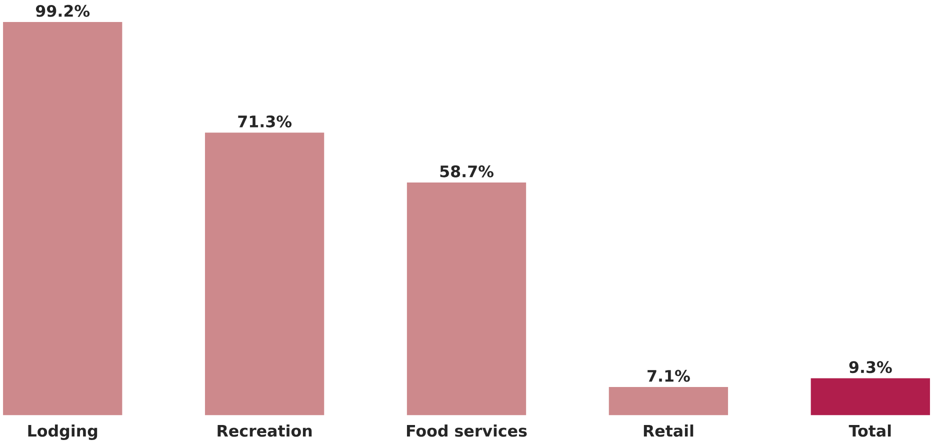 The height and width of the screenshot is (445, 933). I want to click on data-label: 7.1%, so click(669, 376).